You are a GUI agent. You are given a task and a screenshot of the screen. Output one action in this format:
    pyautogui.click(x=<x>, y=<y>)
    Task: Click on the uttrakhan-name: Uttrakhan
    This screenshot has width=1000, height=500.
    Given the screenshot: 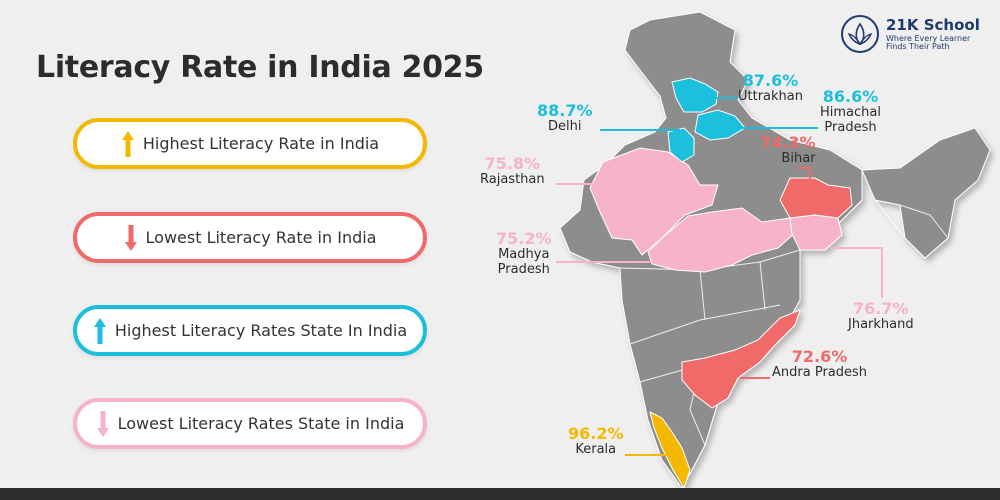 What is the action you would take?
    pyautogui.click(x=770, y=97)
    